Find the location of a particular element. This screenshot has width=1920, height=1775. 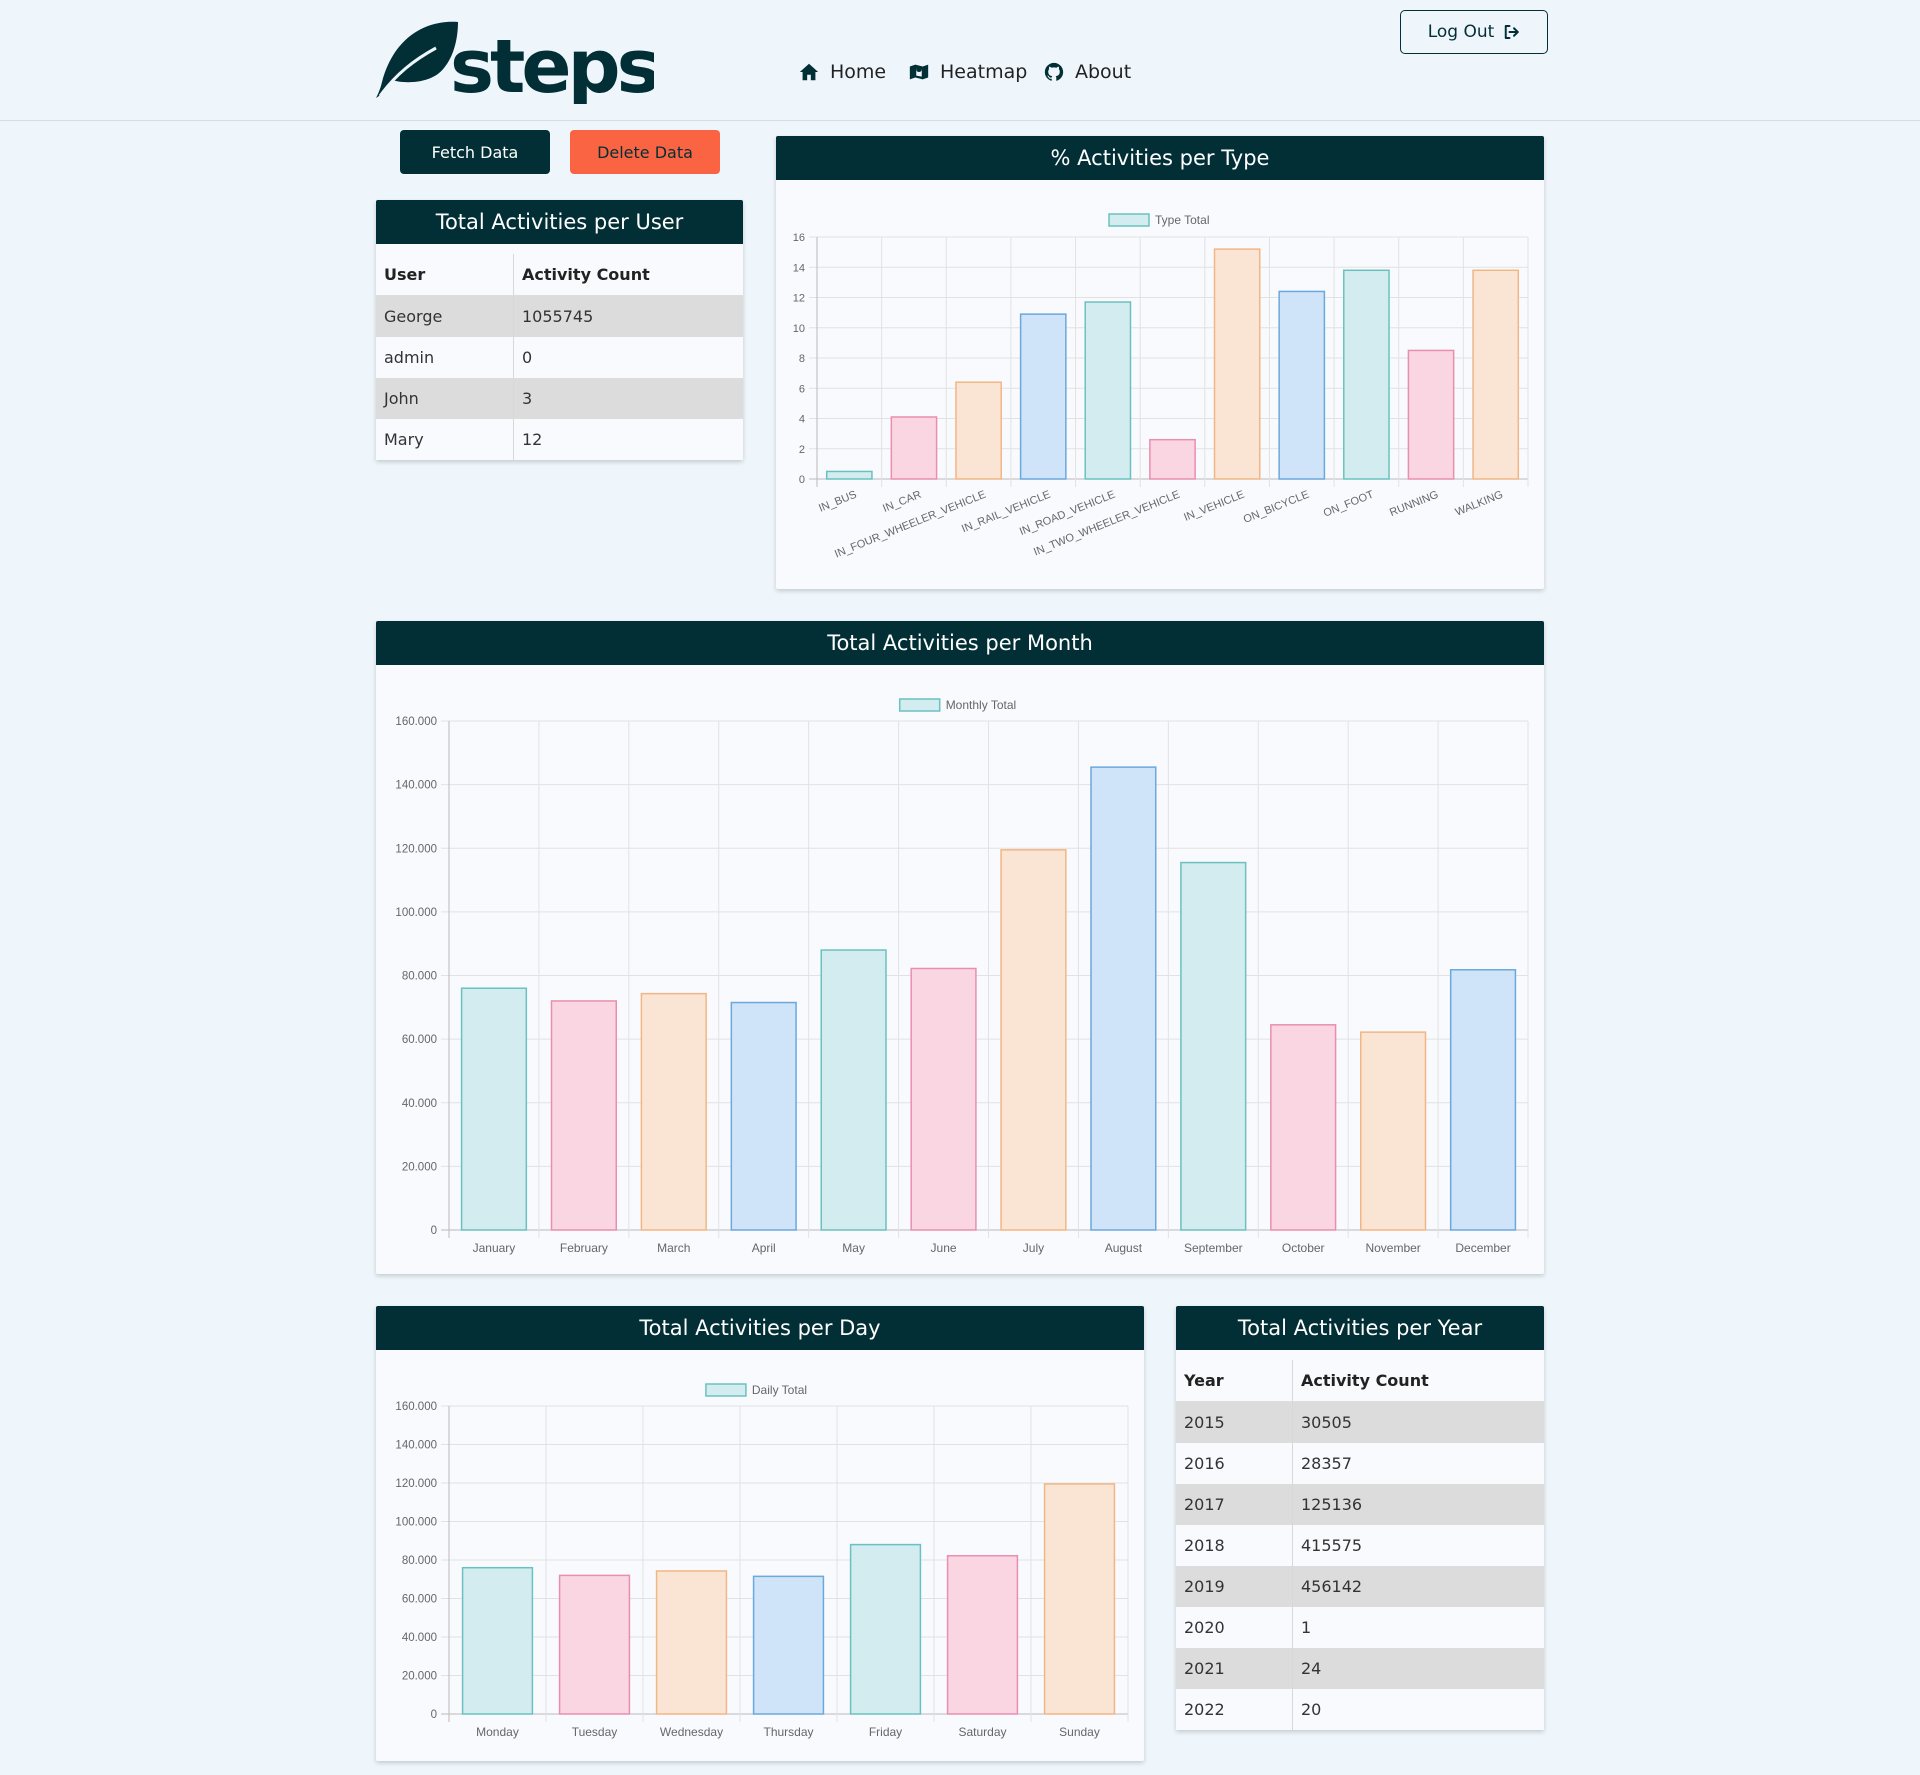

x-tick-label: May is located at coordinates (853, 1248).